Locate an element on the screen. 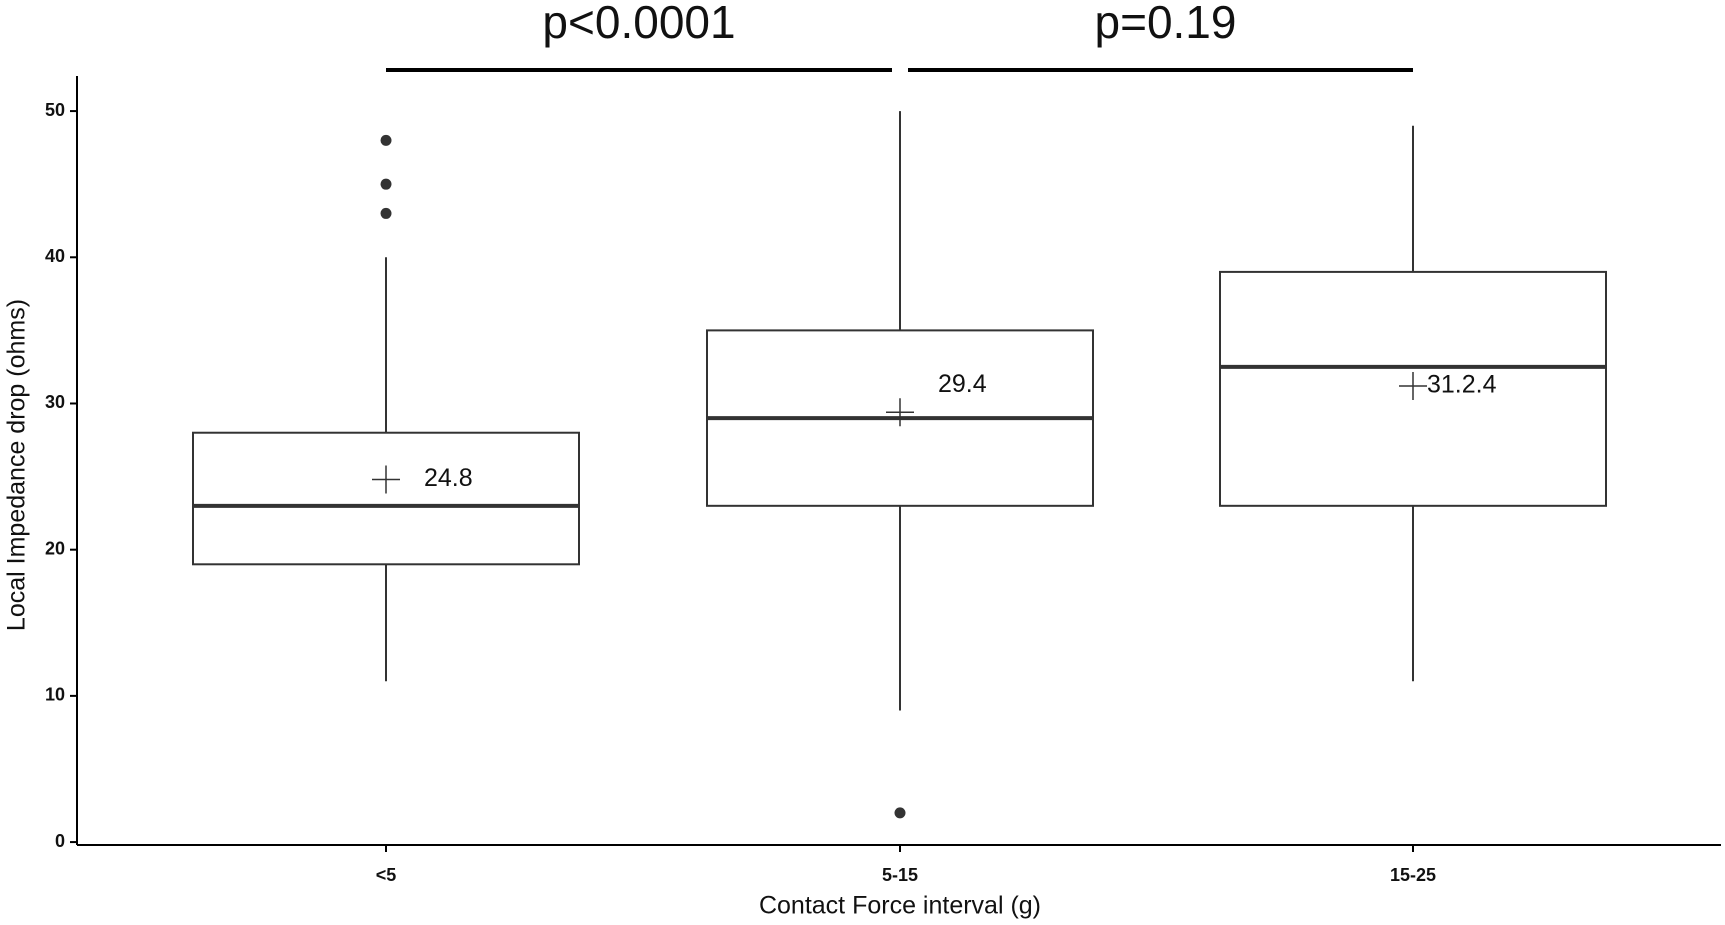  x-tick-label: 5-15 is located at coordinates (900, 875).